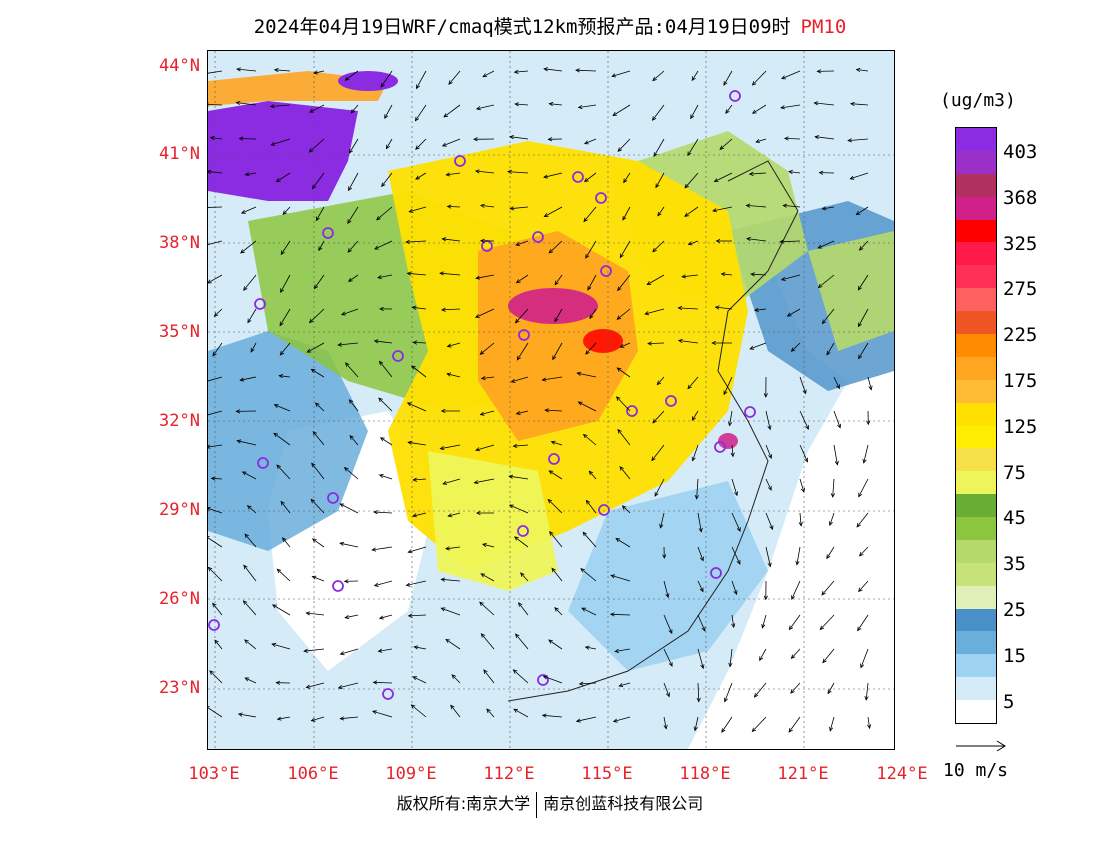  I want to click on lat-label-38N: 38°N, so click(179, 243).